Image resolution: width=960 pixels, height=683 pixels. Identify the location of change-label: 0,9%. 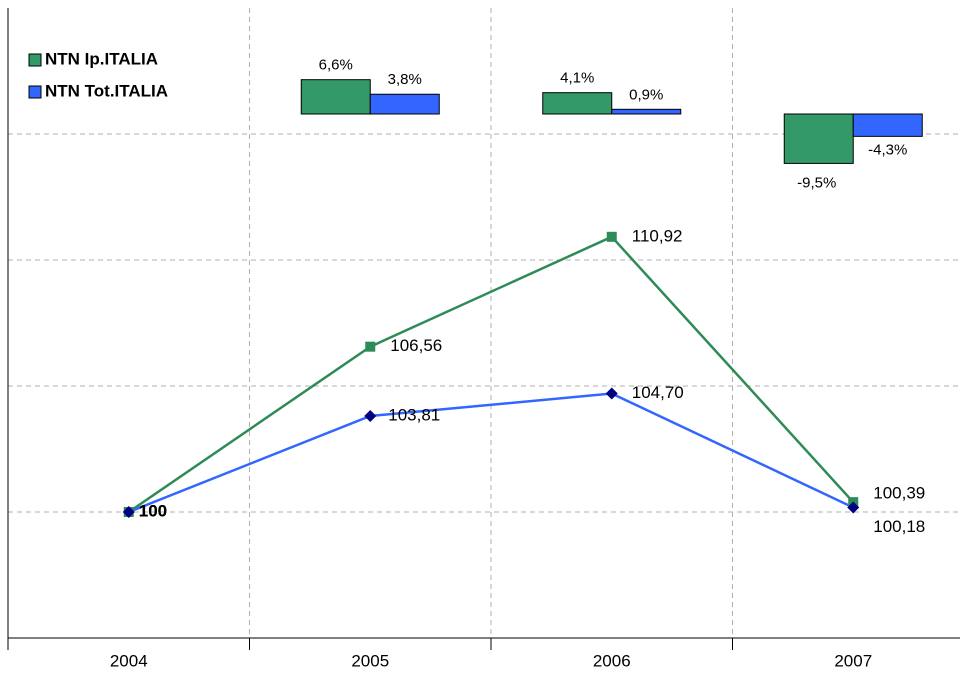
(646, 94).